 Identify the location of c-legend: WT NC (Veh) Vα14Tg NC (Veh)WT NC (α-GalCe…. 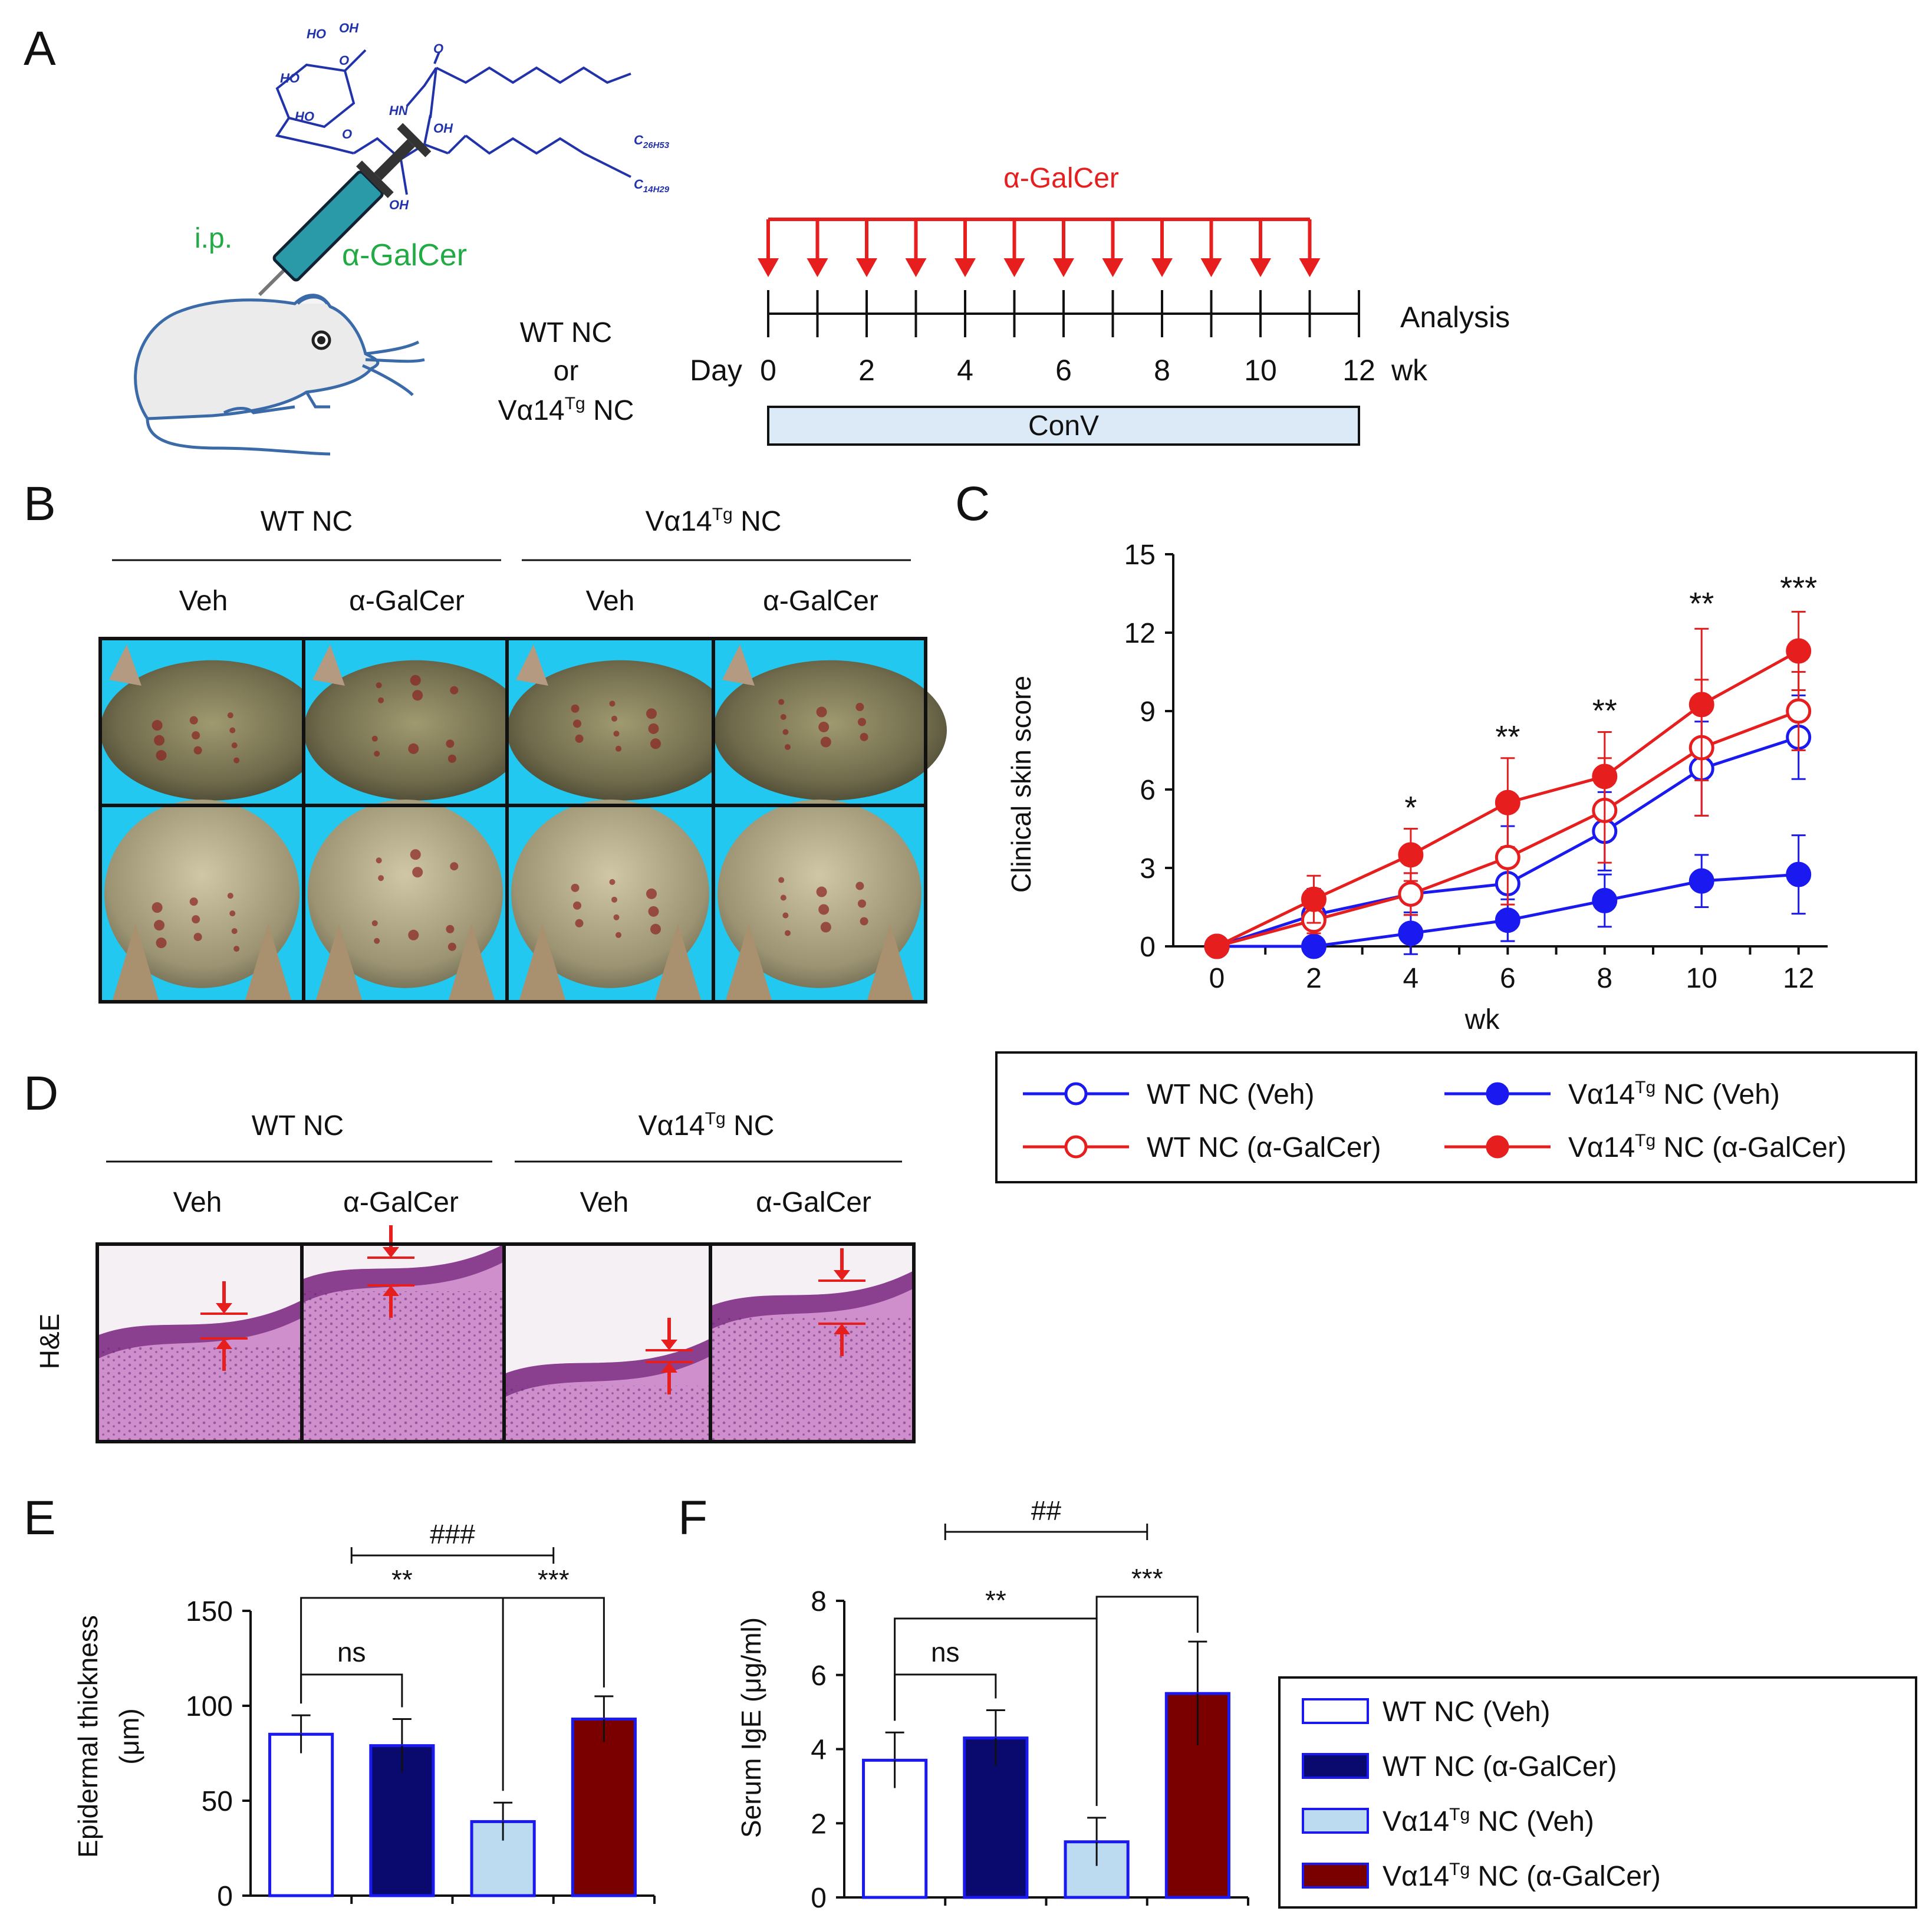
(1435, 1120).